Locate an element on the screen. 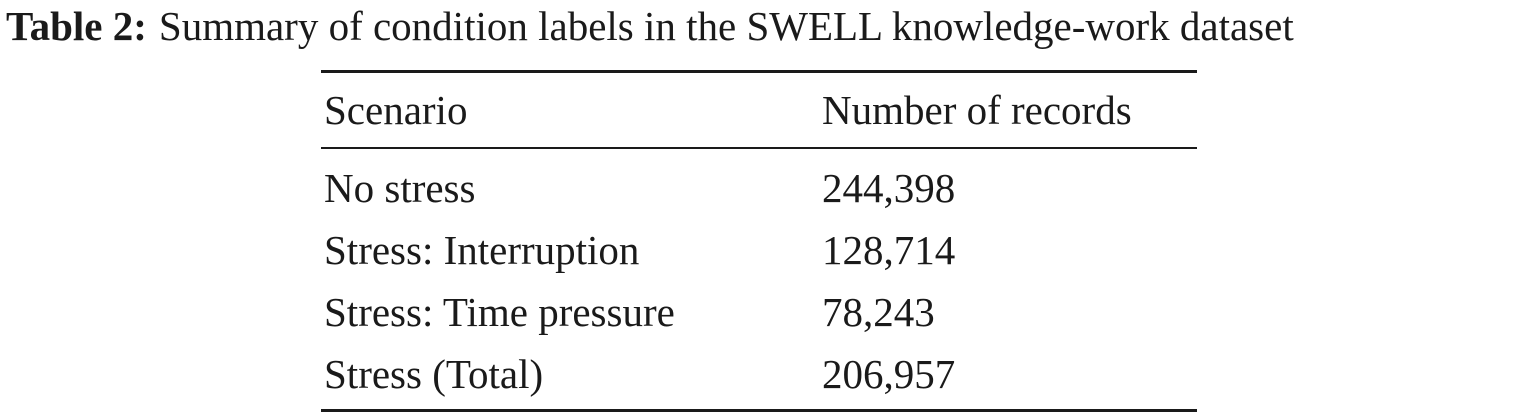 The width and height of the screenshot is (1521, 412). records-cell: 206,957 is located at coordinates (889, 374).